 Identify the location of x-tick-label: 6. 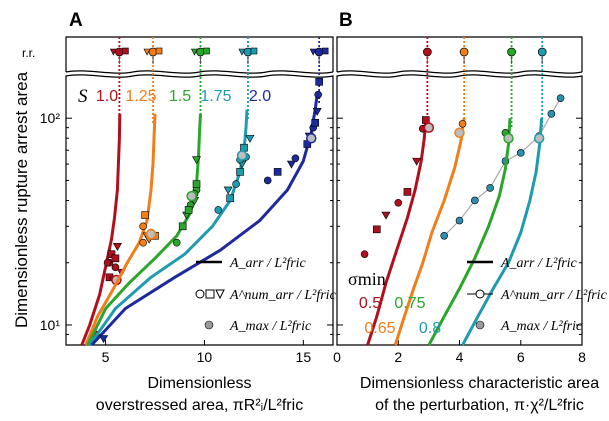
(521, 357).